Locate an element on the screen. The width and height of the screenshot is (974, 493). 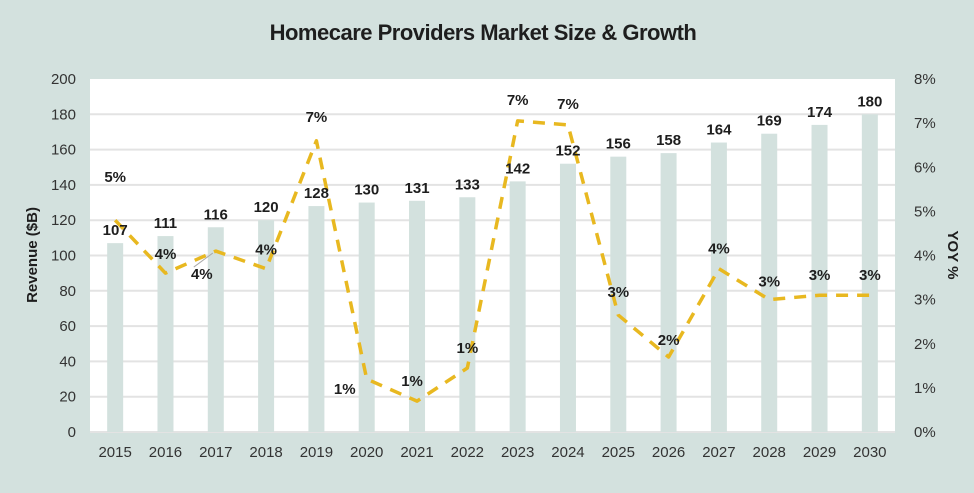
y2-tick-label: 4% is located at coordinates (925, 256).